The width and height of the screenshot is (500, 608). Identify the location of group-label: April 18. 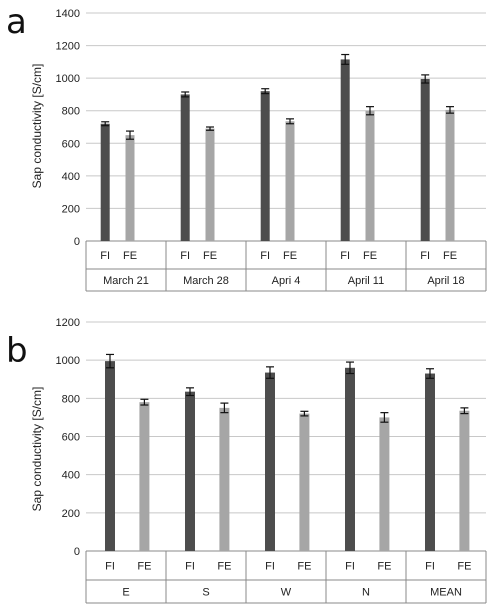
(445, 281).